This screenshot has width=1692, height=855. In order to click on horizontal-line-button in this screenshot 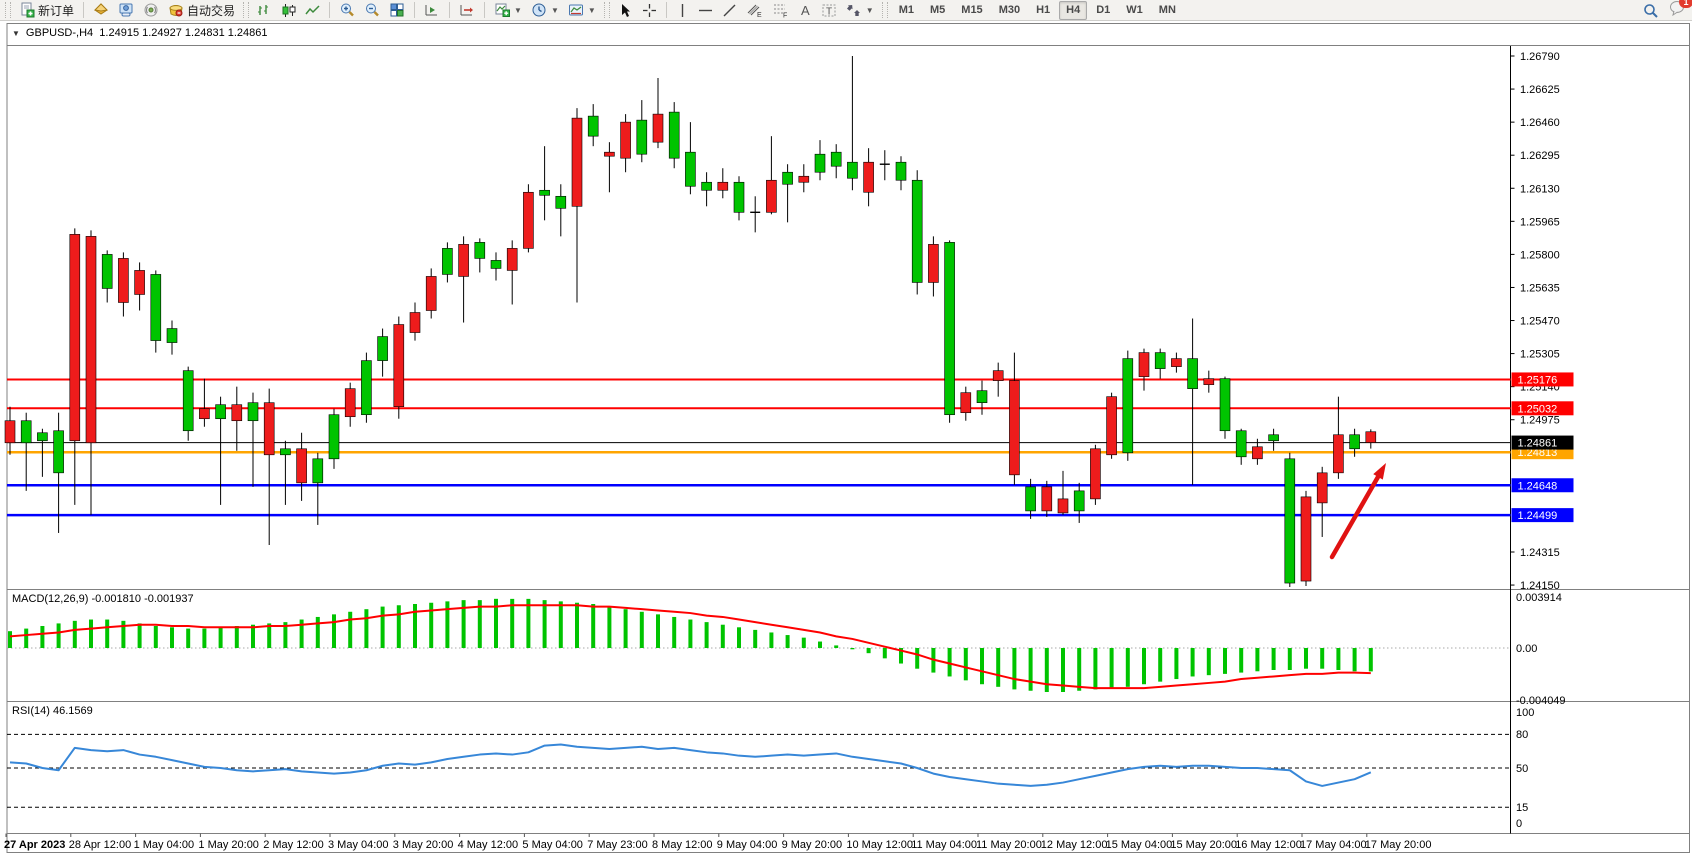, I will do `click(705, 10)`.